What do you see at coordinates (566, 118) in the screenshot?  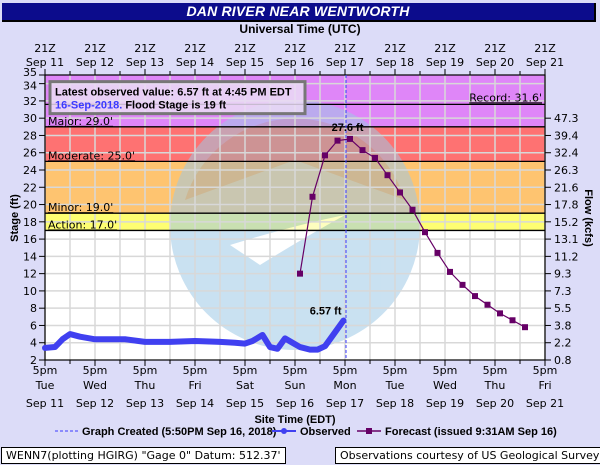 I see `y2-tick-label: 47.3` at bounding box center [566, 118].